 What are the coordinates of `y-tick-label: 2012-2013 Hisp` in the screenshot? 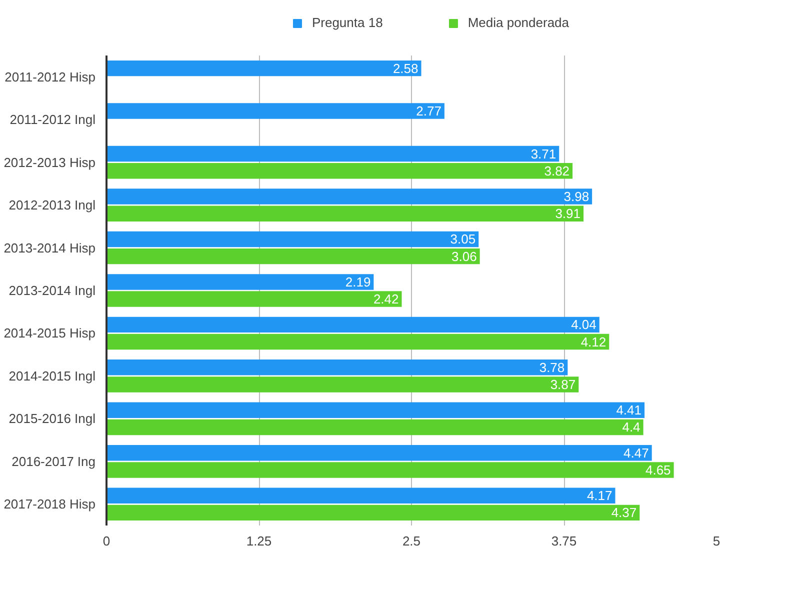 It's located at (50, 162).